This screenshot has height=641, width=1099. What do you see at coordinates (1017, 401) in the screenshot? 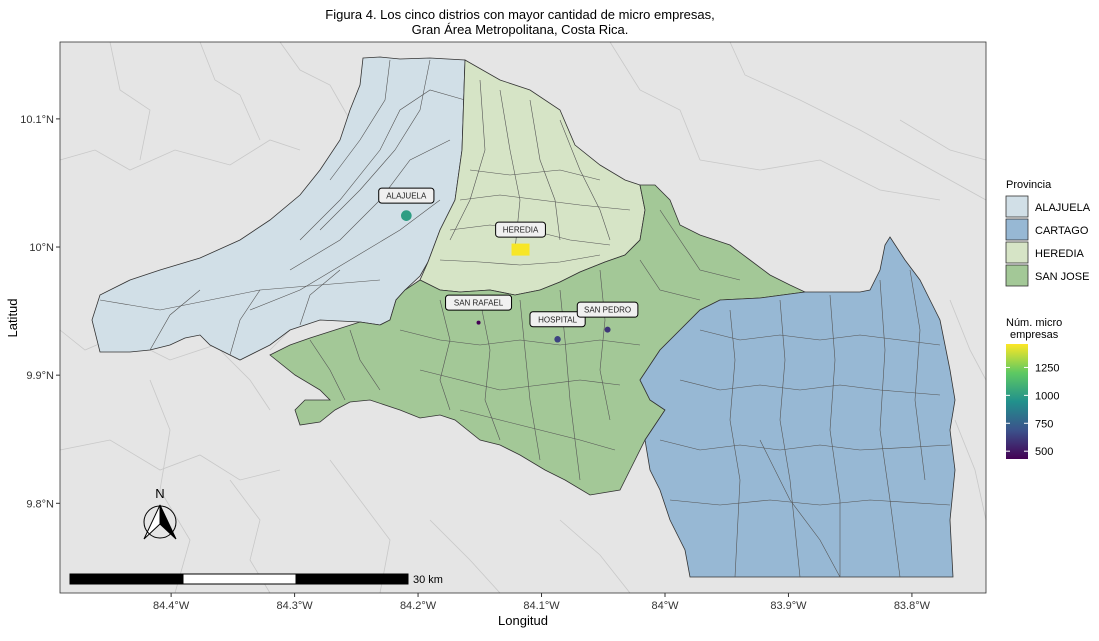
I see `colorbar-gradient` at bounding box center [1017, 401].